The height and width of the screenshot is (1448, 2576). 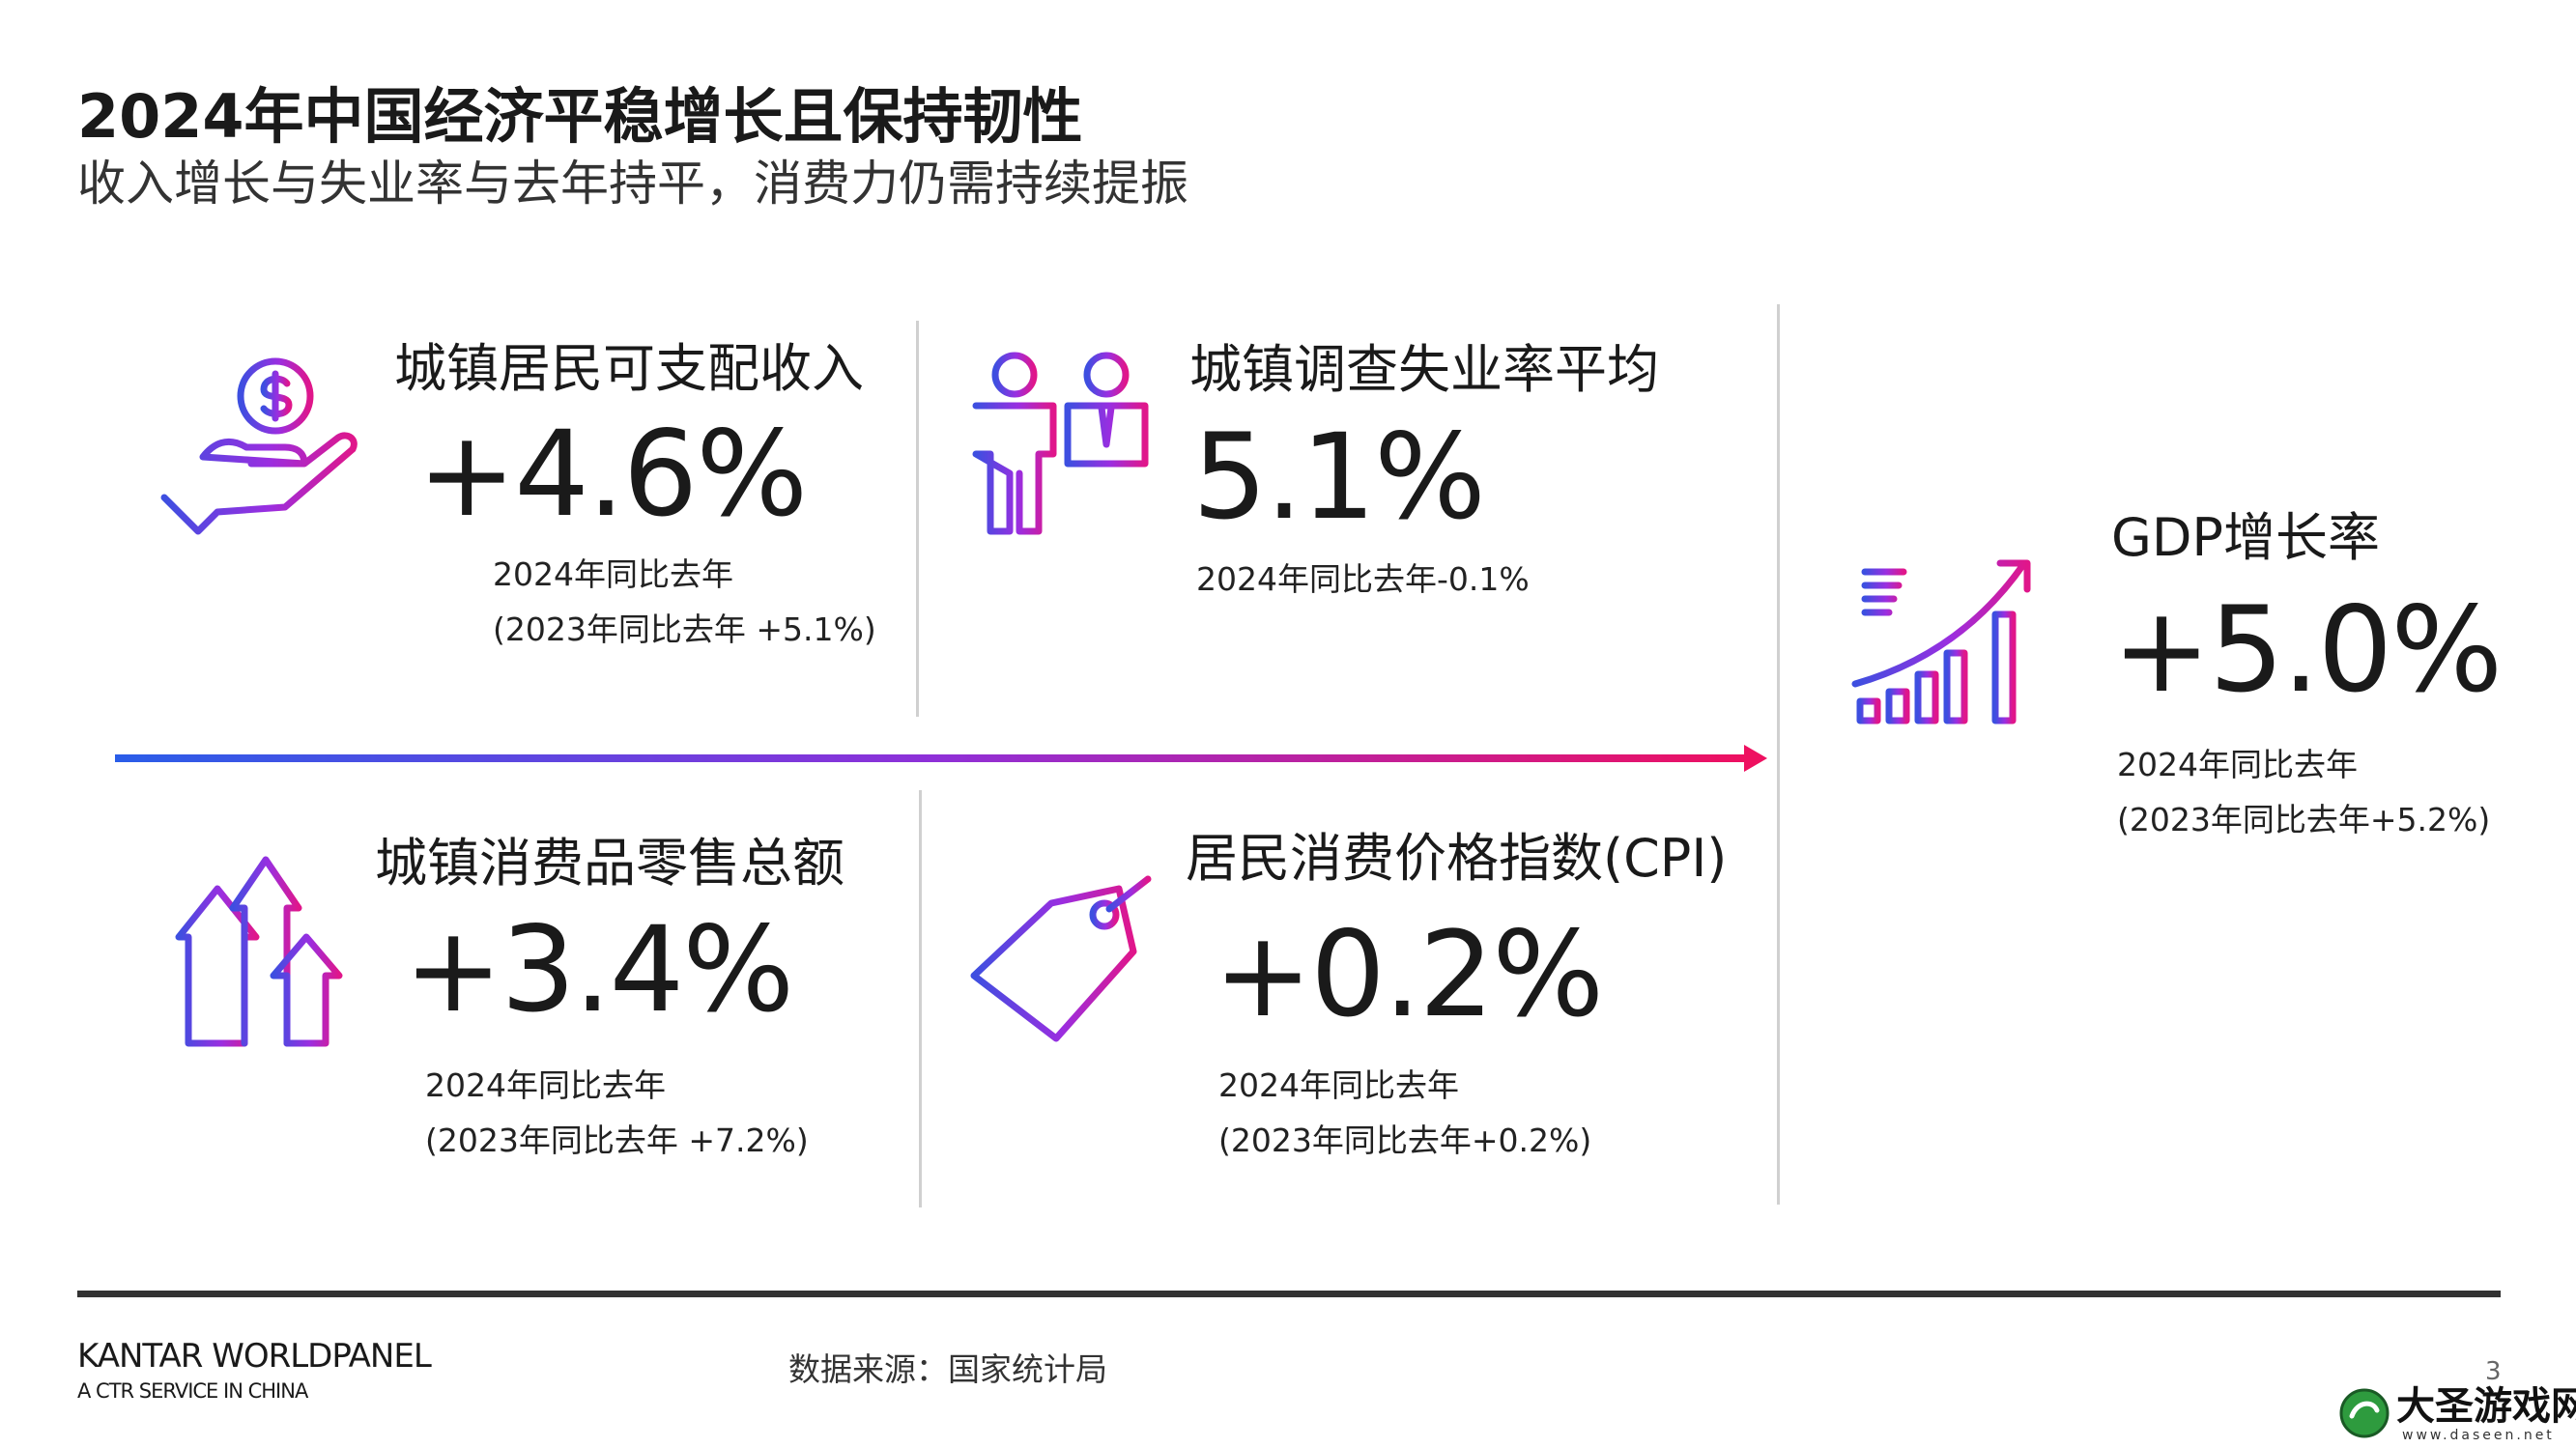 What do you see at coordinates (1405, 1140) in the screenshot?
I see `metric-note: (2023年同比去年+0.2%)` at bounding box center [1405, 1140].